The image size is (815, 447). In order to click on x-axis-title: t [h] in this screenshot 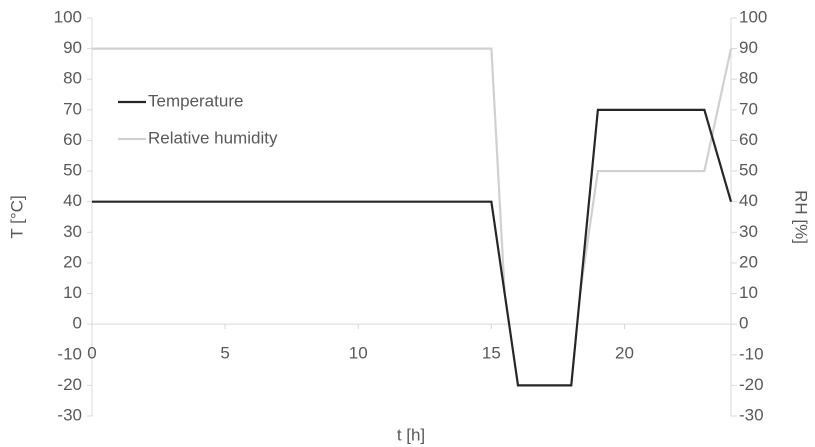, I will do `click(411, 434)`.